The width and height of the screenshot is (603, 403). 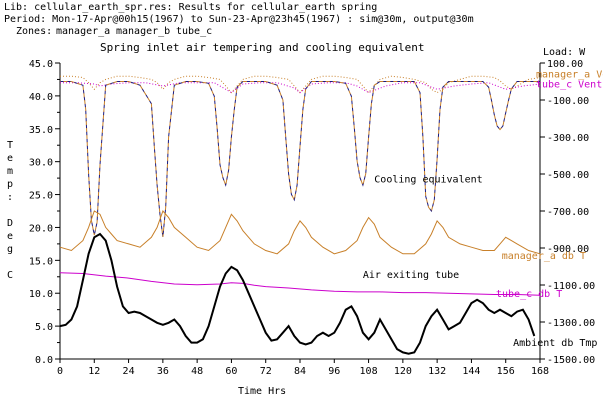 I want to click on annotation: Air exiting tube, so click(x=411, y=275).